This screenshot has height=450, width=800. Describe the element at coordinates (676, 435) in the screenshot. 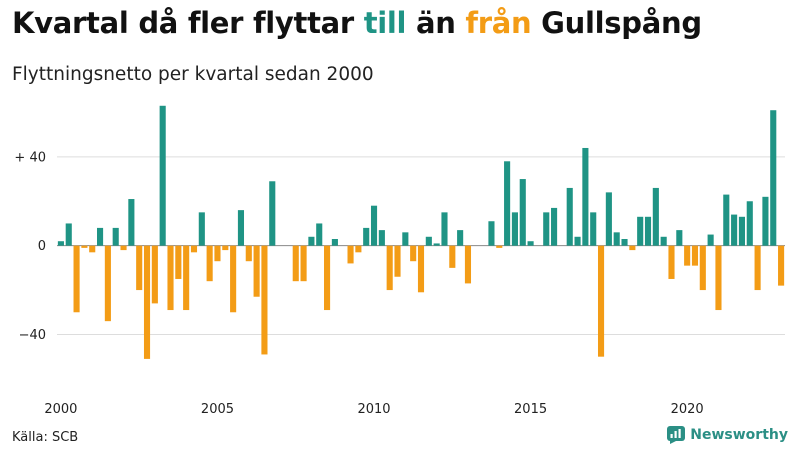

I see `newsworthy-logo-icon` at that location.